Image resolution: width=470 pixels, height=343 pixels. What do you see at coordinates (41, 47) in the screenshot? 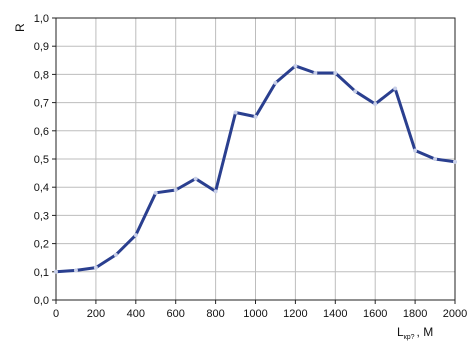
I see `y-tick-label: 0,9` at bounding box center [41, 47].